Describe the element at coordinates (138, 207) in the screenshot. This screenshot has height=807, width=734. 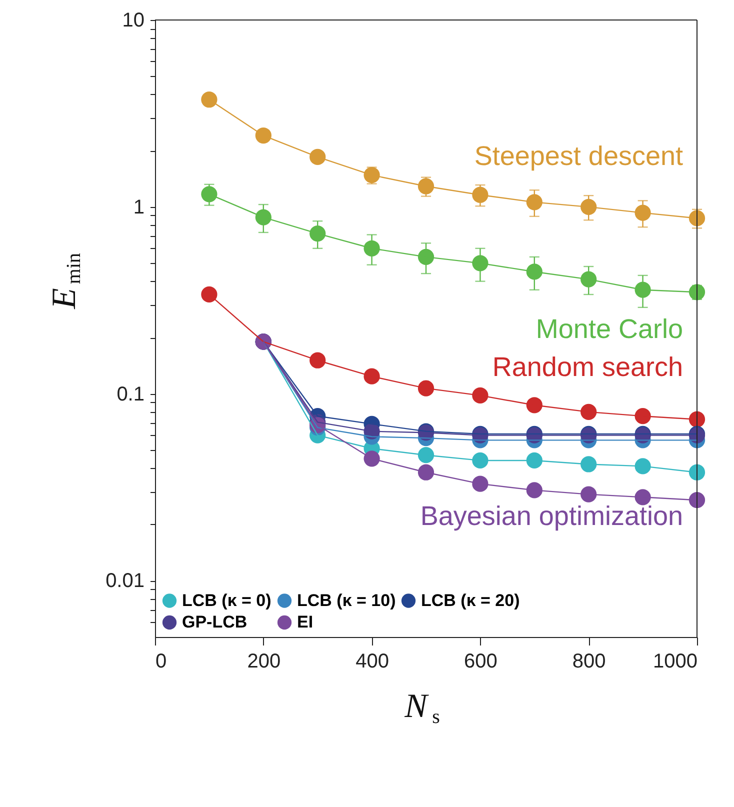
I see `y-tick-label: 1` at that location.